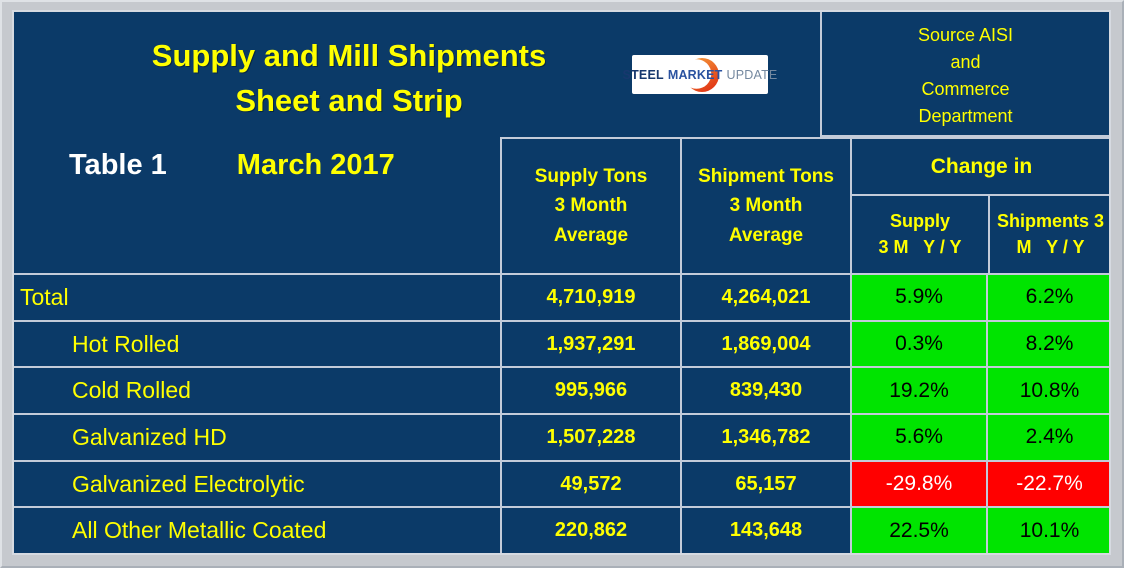 This screenshot has height=568, width=1124. What do you see at coordinates (980, 234) in the screenshot?
I see `change-in-subheaders: Supply 3 M Y / Y Shipments 3 M Y / Y` at bounding box center [980, 234].